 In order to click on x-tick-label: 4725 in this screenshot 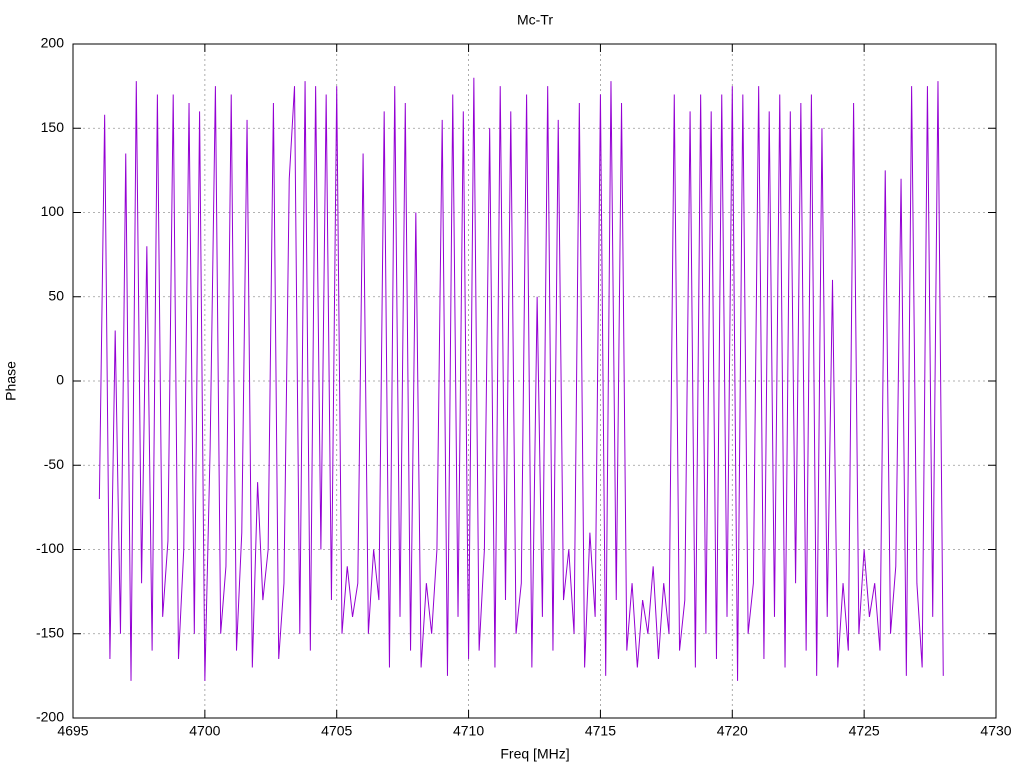, I will do `click(864, 731)`.